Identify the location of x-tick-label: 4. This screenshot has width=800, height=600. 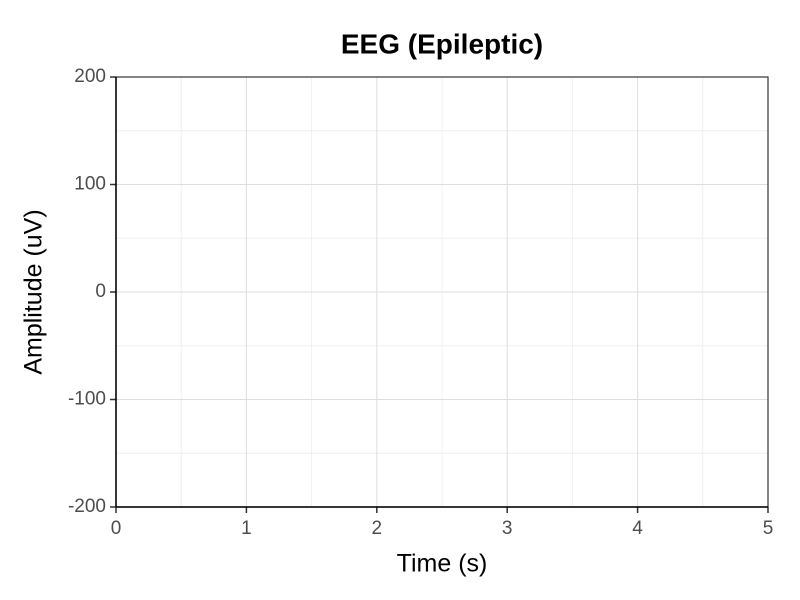
(637, 528).